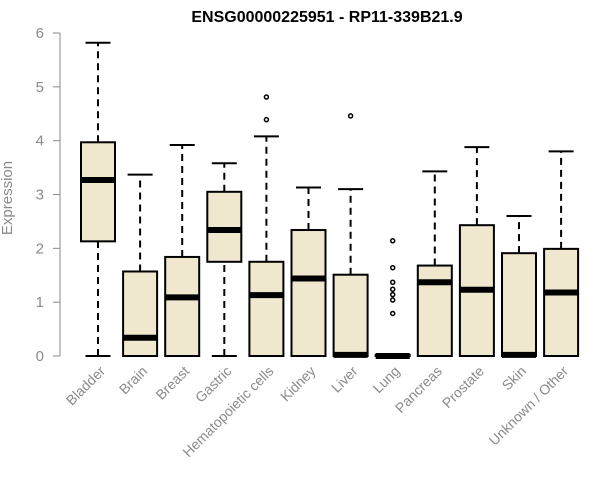 The width and height of the screenshot is (600, 500). I want to click on box-kidney, so click(308, 271).